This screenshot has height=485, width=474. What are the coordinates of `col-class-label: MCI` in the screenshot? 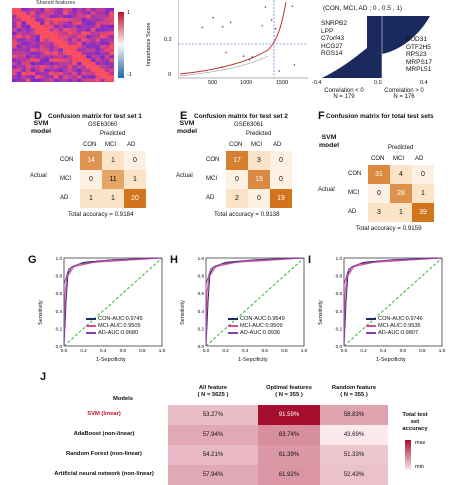 It's located at (110, 145).